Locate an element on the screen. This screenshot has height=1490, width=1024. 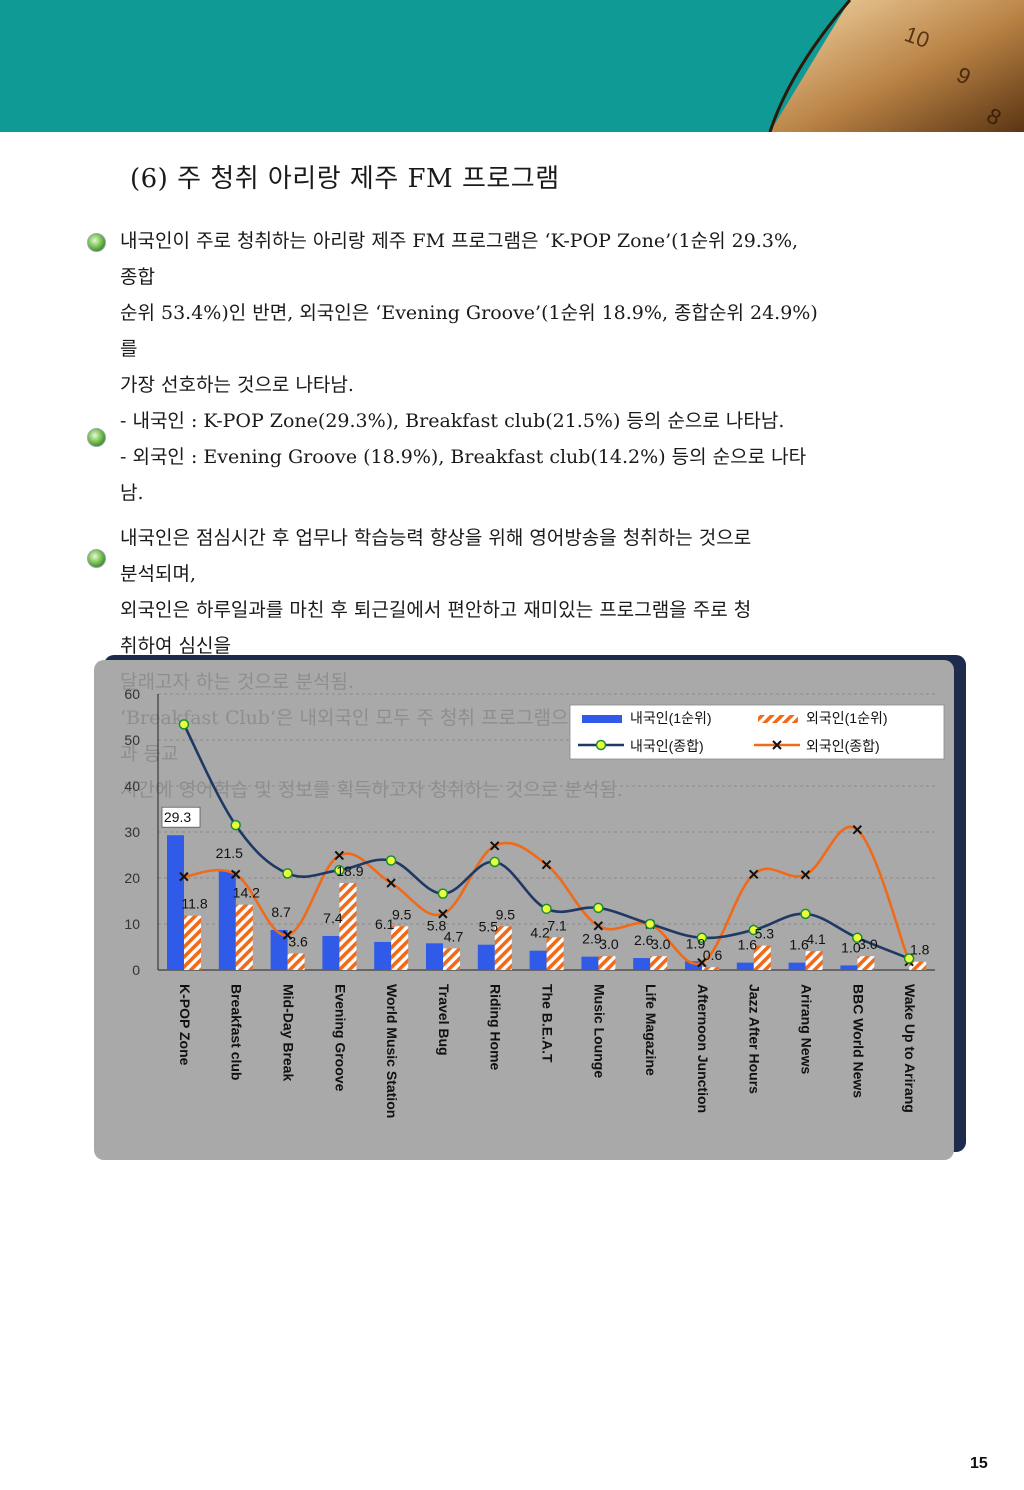
category-label: Riding Home is located at coordinates (496, 1027).